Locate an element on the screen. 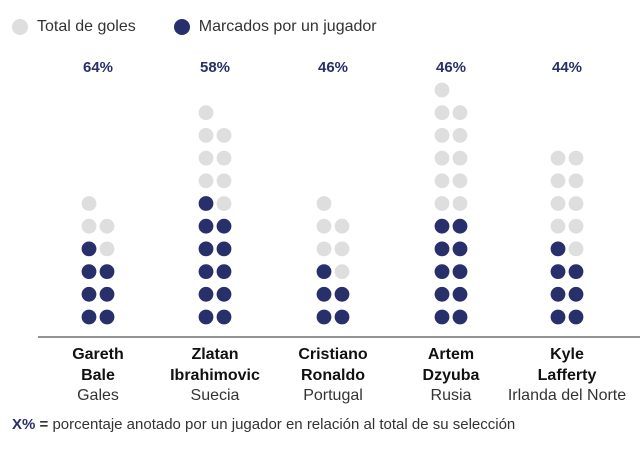  percentage-label: 58% is located at coordinates (215, 67).